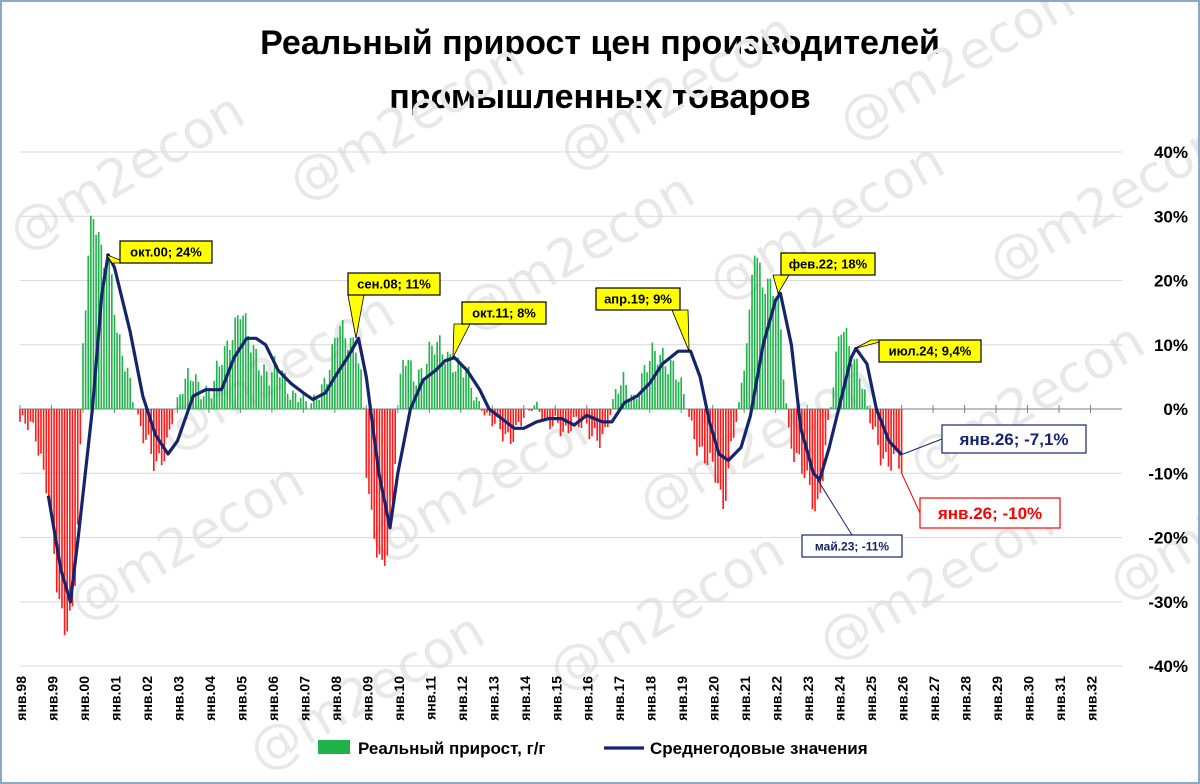 The width and height of the screenshot is (1200, 784). What do you see at coordinates (759, 748) in the screenshot?
I see `legend-label-line: Среднегодовые значения` at bounding box center [759, 748].